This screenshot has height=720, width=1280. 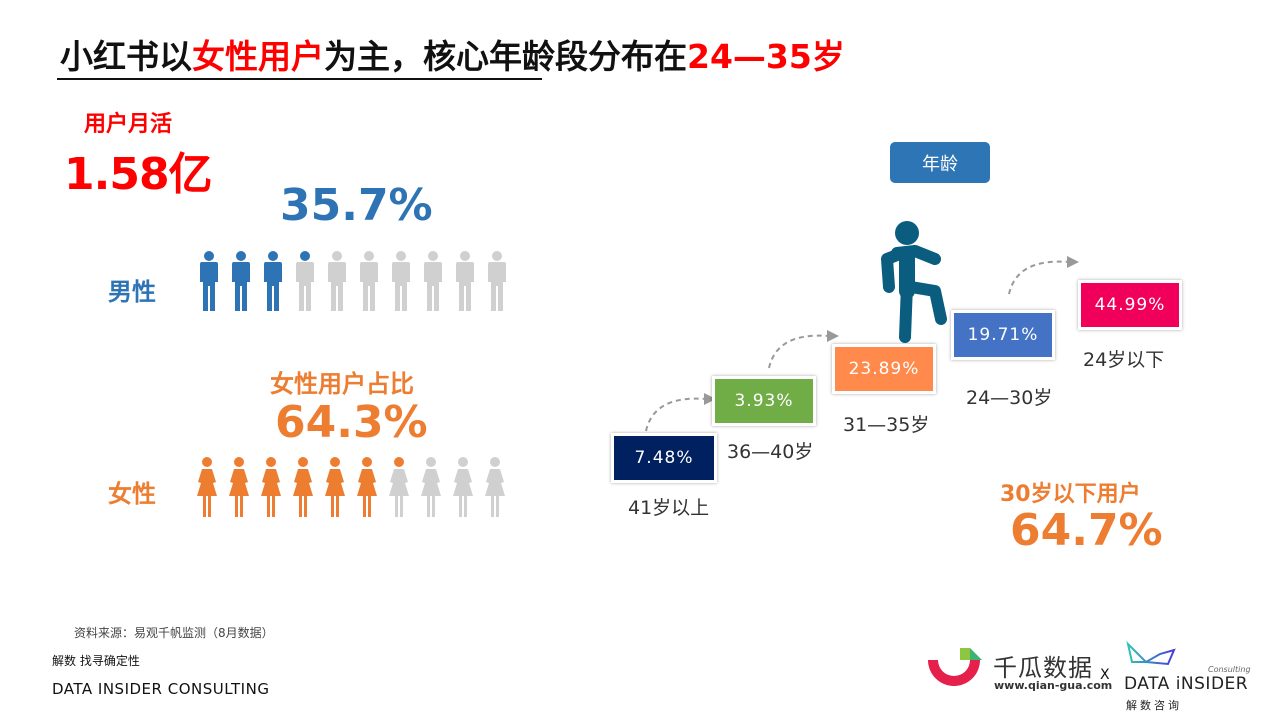 I want to click on age-label-under24: 24岁以下, so click(x=1124, y=360).